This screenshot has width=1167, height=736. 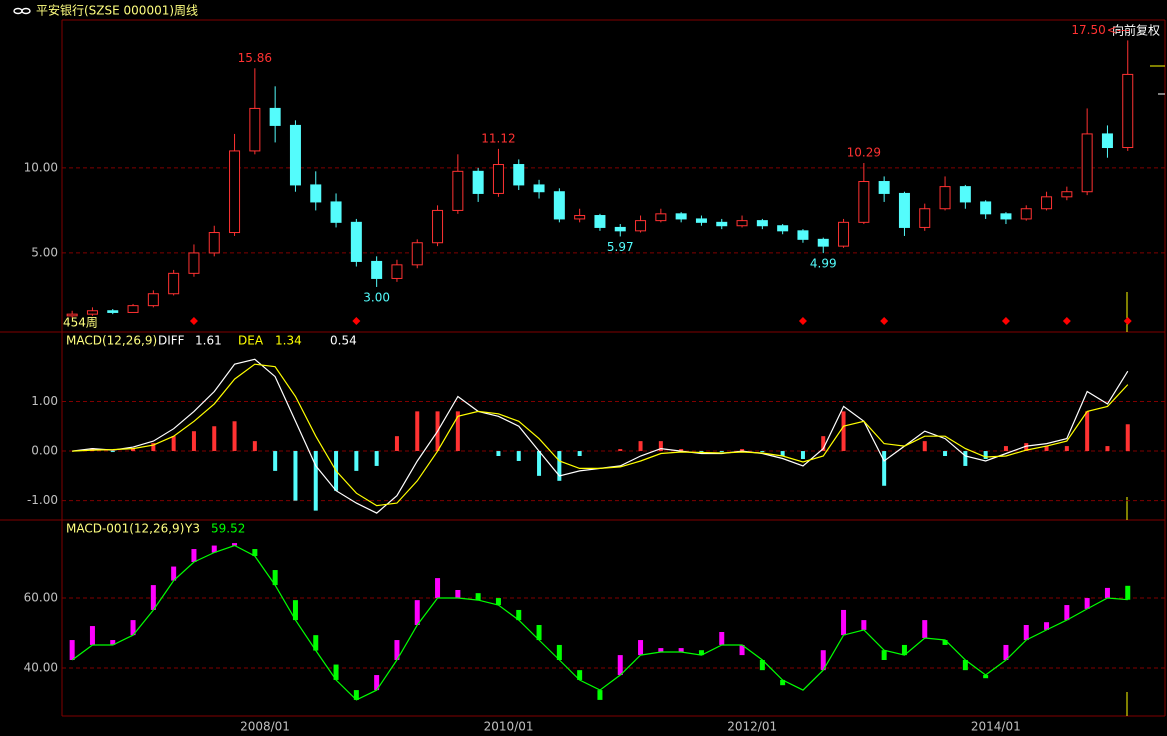 I want to click on panel-title: MACD-001(12,26,9), so click(x=125, y=529).